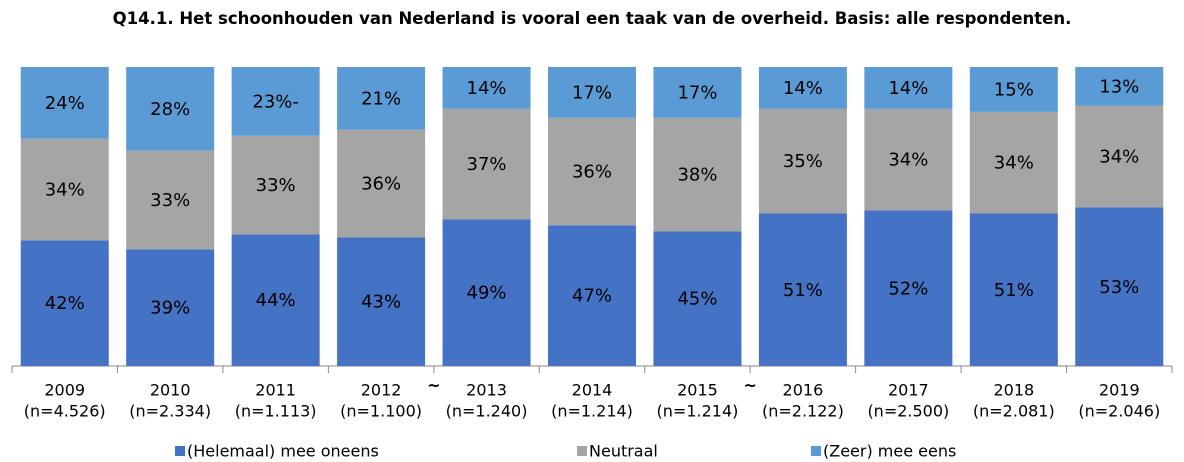 Image resolution: width=1184 pixels, height=462 pixels. I want to click on x-tick-label: 2012, so click(381, 390).